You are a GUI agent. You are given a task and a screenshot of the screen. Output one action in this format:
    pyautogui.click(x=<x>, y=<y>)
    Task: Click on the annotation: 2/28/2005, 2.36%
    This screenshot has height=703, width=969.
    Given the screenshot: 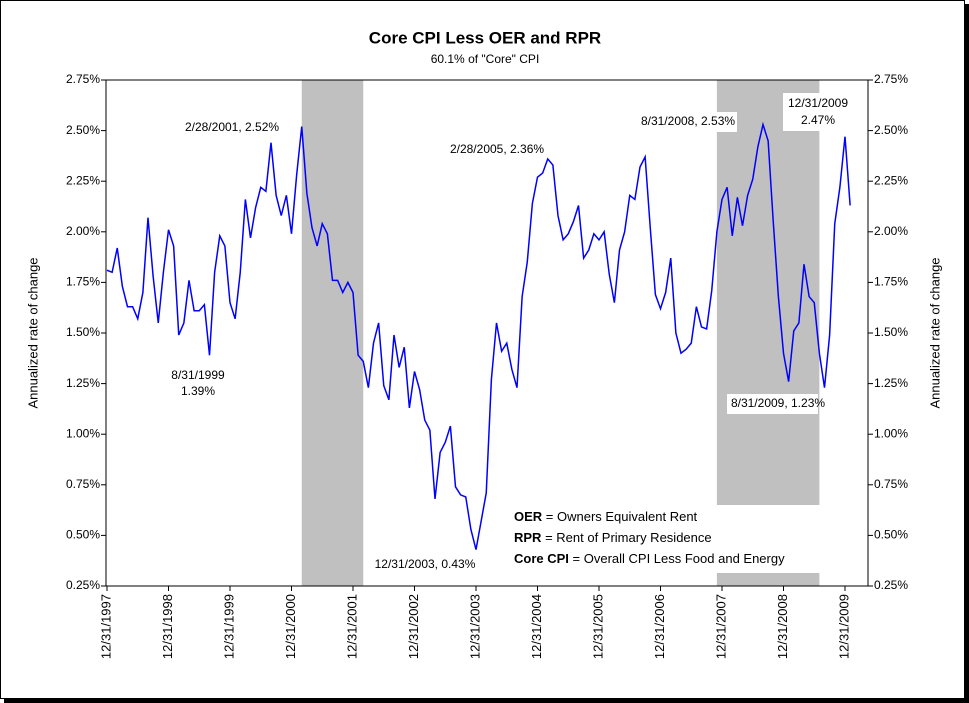 What is the action you would take?
    pyautogui.click(x=497, y=149)
    